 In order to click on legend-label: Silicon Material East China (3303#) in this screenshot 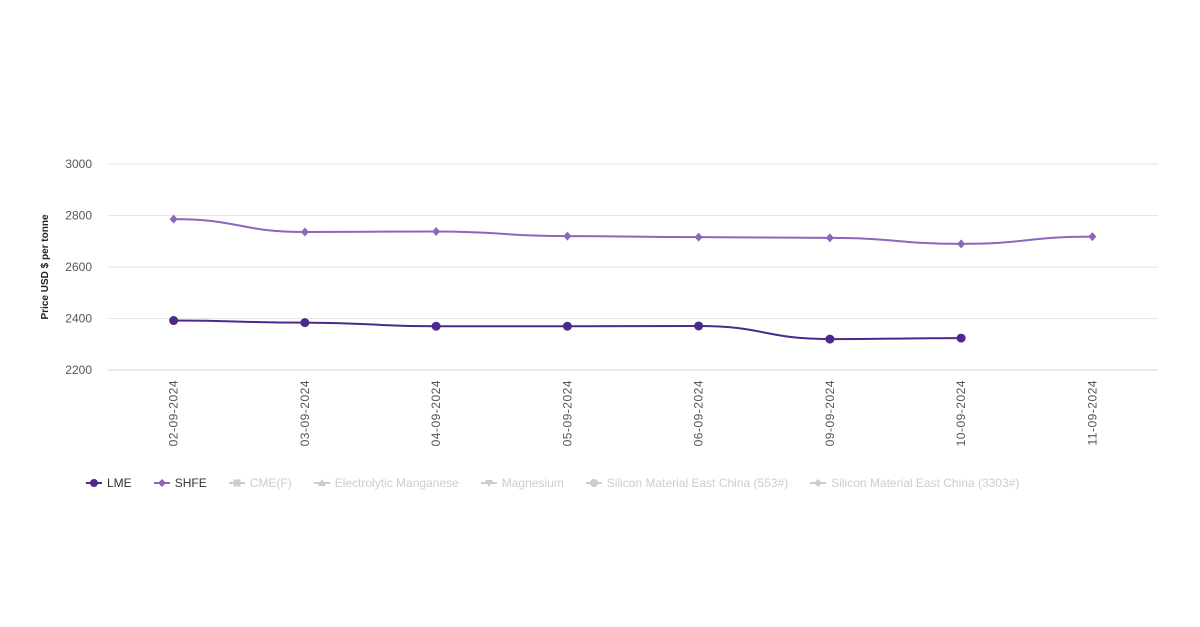, I will do `click(925, 483)`.